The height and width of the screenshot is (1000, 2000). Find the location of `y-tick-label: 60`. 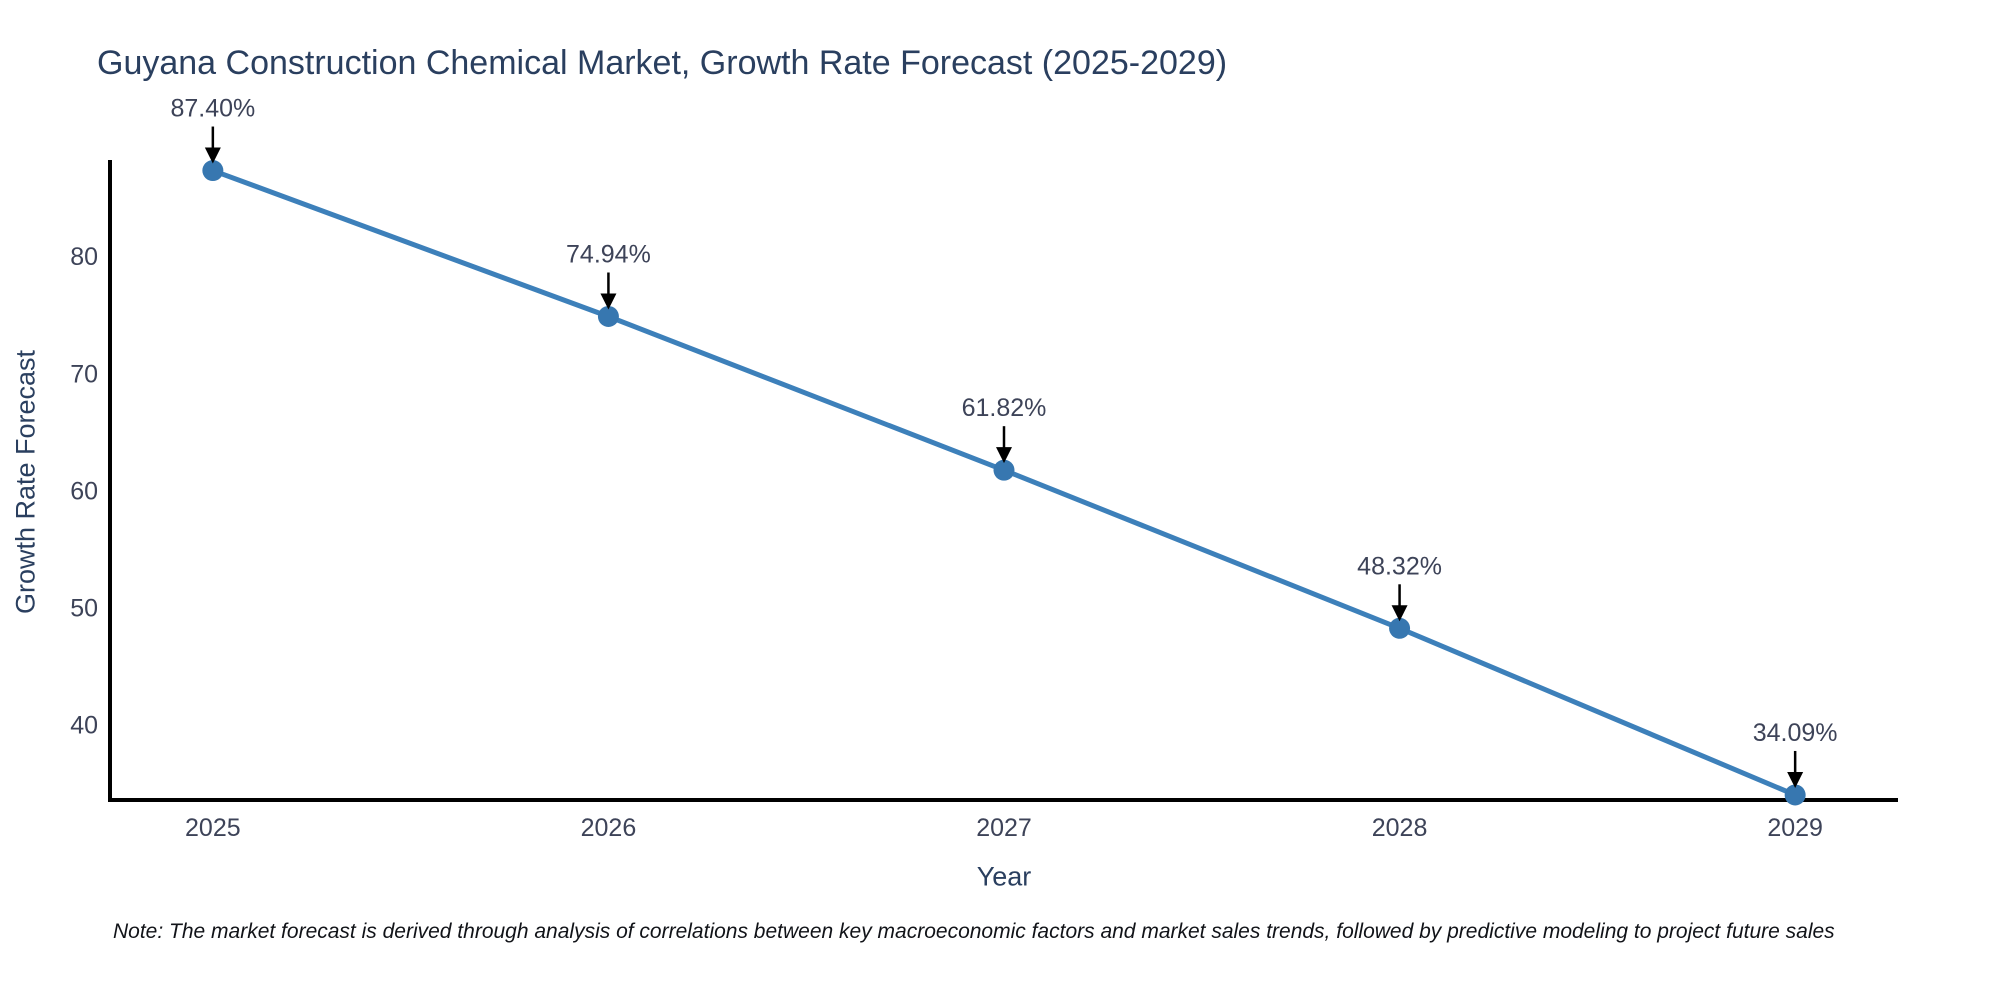

y-tick-label: 60 is located at coordinates (84, 491).